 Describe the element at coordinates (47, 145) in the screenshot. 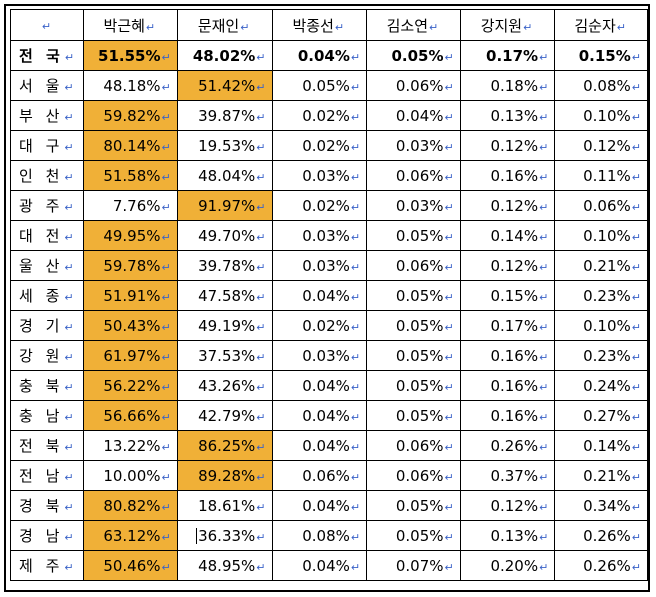

I see `region-cell: 대 구↵` at that location.